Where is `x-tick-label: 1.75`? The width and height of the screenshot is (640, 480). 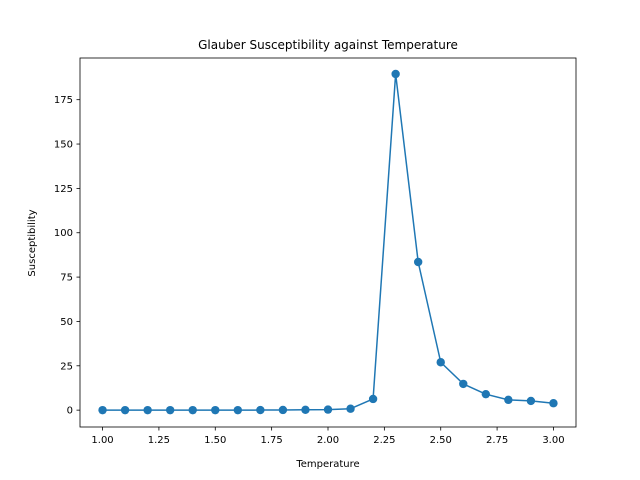 x-tick-label: 1.75 is located at coordinates (272, 440).